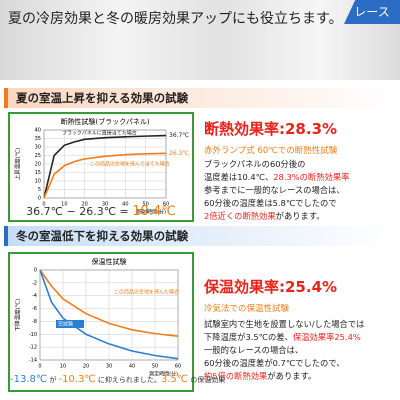 This screenshot has height=400, width=400. I want to click on text-line: 試験室内で生地を設置しない/した場合では, so click(284, 324).